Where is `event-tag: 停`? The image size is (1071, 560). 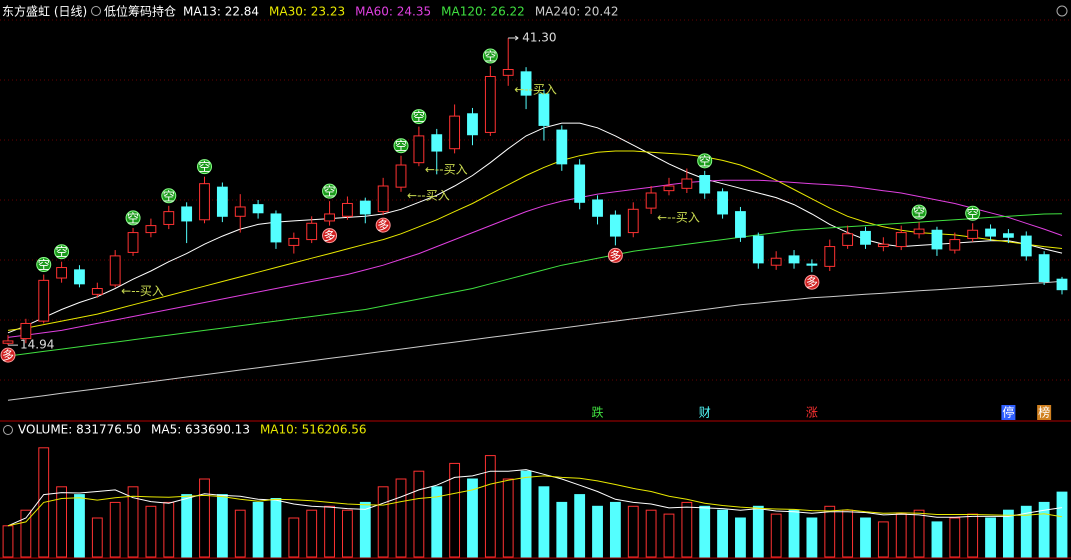
event-tag: 停 is located at coordinates (1008, 412).